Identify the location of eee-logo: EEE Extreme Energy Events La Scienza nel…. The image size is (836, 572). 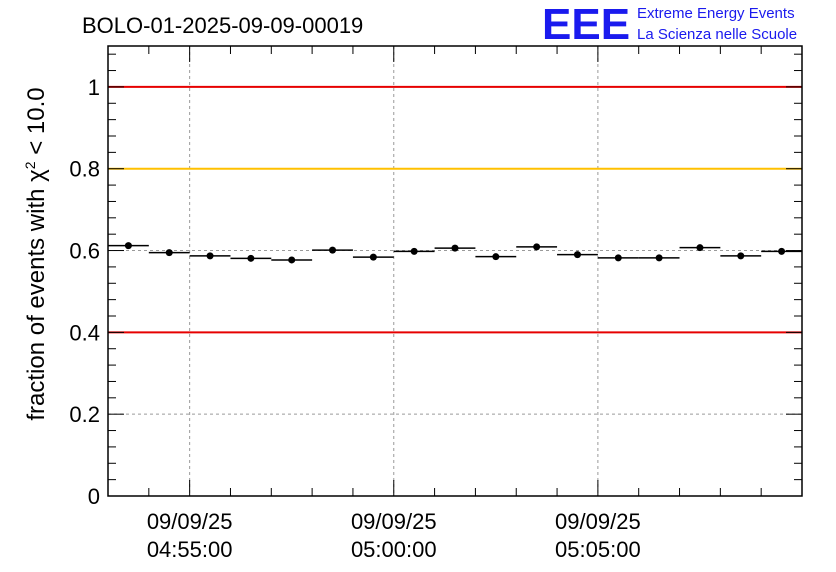
(669, 24).